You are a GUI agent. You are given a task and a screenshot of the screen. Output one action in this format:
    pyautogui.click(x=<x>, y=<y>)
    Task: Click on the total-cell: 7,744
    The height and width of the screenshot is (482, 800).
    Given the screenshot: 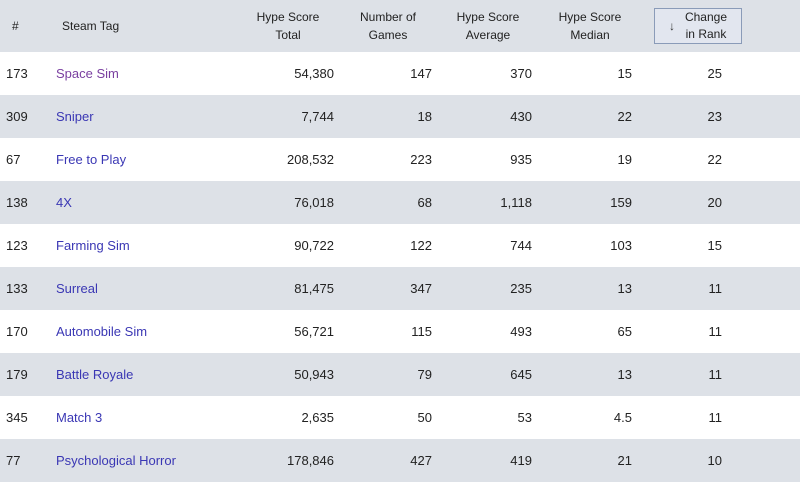 What is the action you would take?
    pyautogui.click(x=317, y=116)
    